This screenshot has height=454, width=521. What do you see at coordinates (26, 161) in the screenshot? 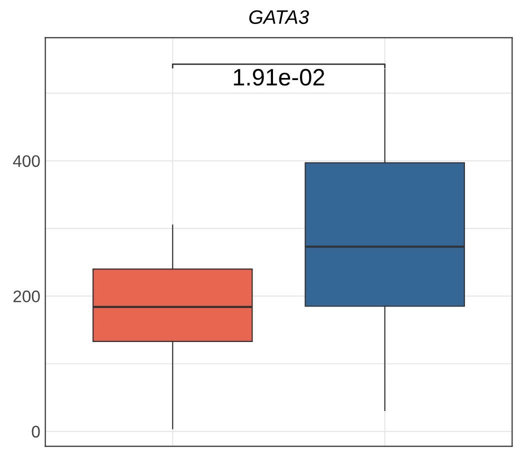
I see `y-tick-label: 400` at bounding box center [26, 161].